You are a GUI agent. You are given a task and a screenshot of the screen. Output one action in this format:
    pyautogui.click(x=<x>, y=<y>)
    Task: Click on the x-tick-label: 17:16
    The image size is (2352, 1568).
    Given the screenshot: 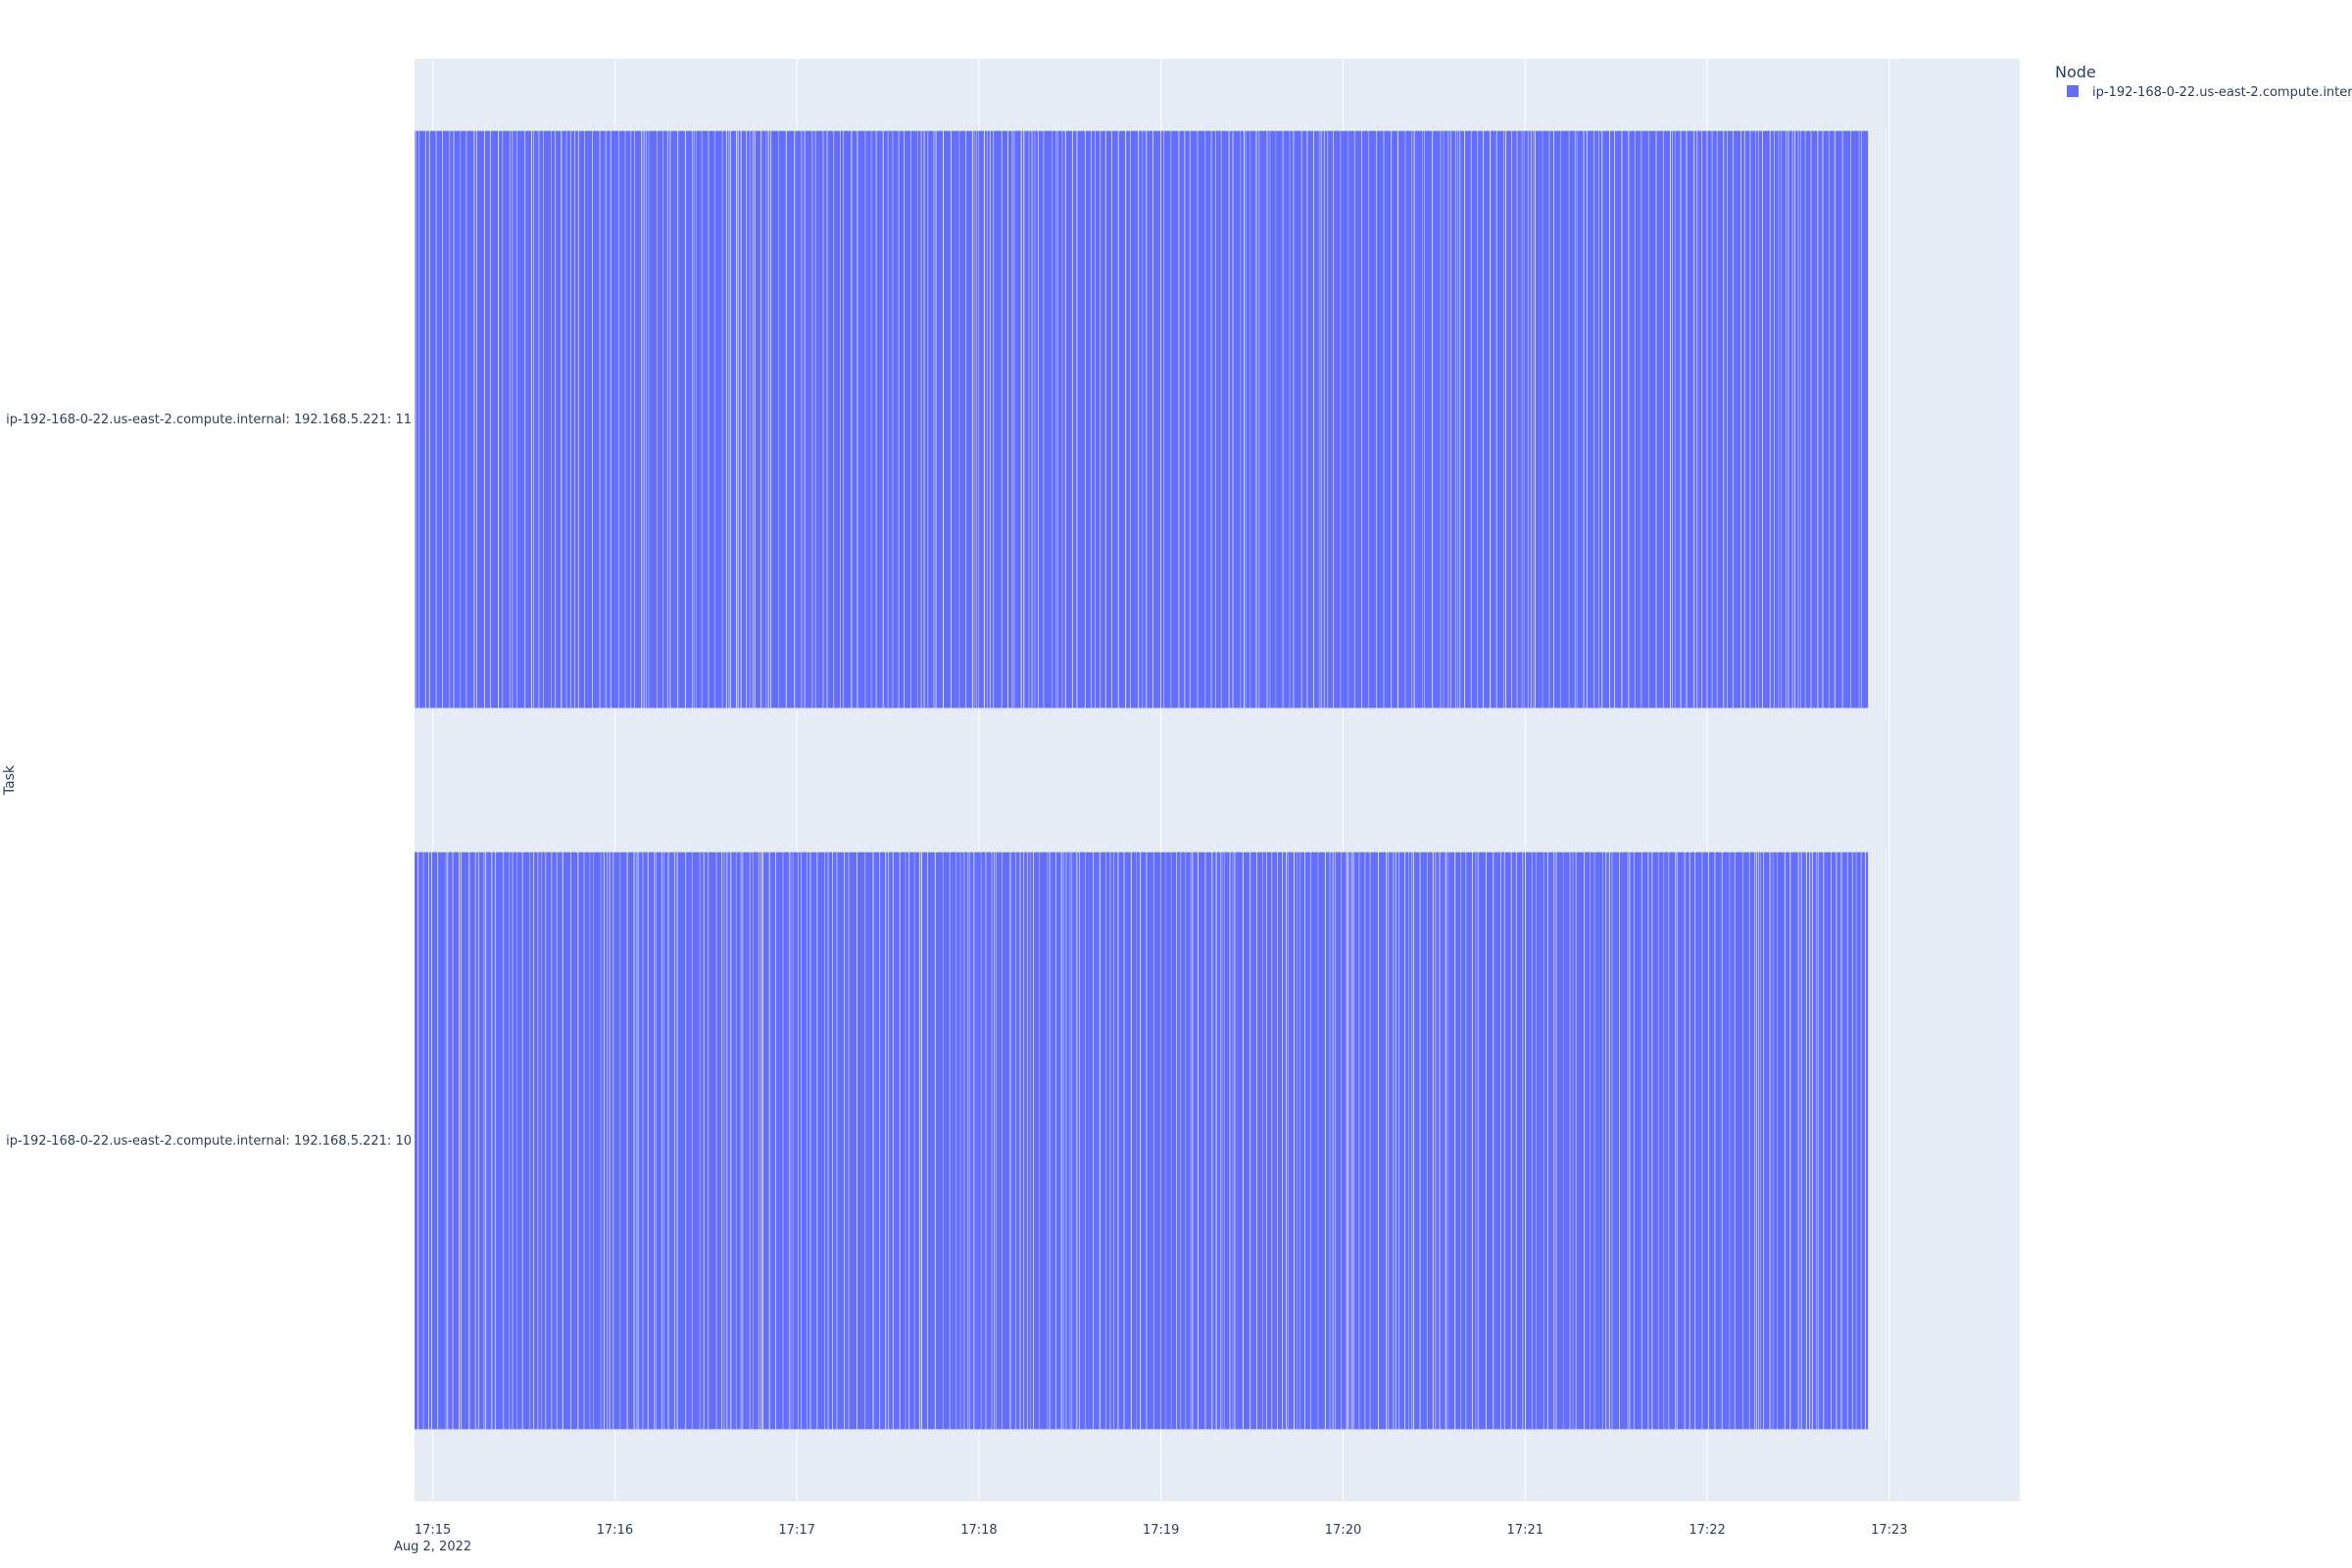 What is the action you would take?
    pyautogui.click(x=615, y=1530)
    